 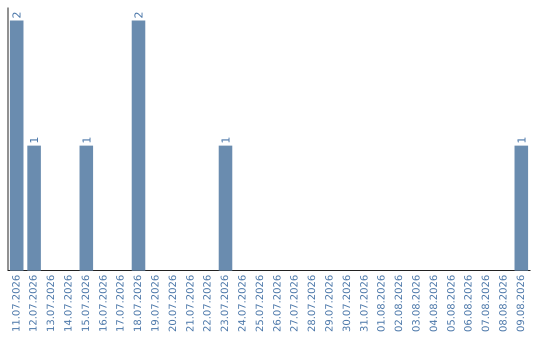 I want to click on x-tick-label: 25.07.2026, so click(x=260, y=303).